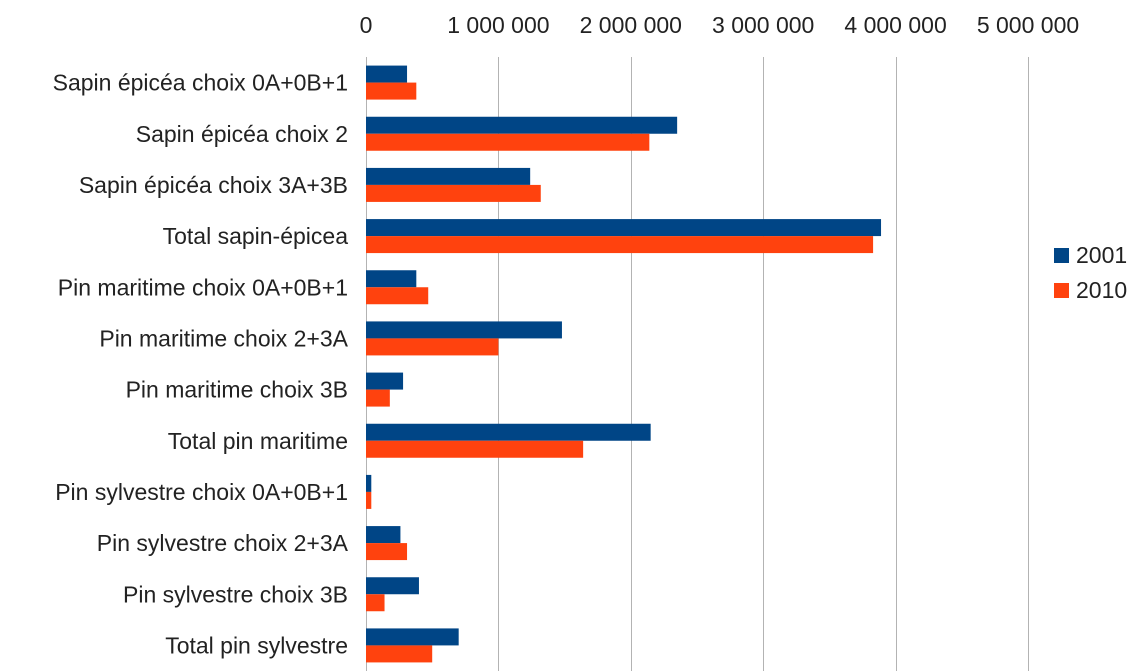  Describe the element at coordinates (631, 25) in the screenshot. I see `x-tick-label: 2 000 000` at that location.